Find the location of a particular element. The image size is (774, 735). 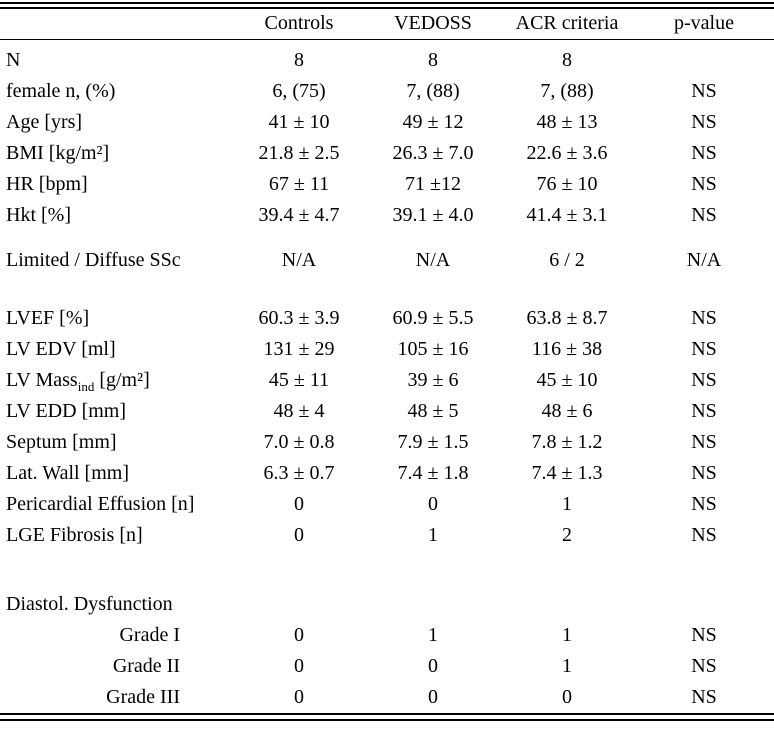

cell-acr-criteria: 41.4 ± 3.1 is located at coordinates (567, 214).